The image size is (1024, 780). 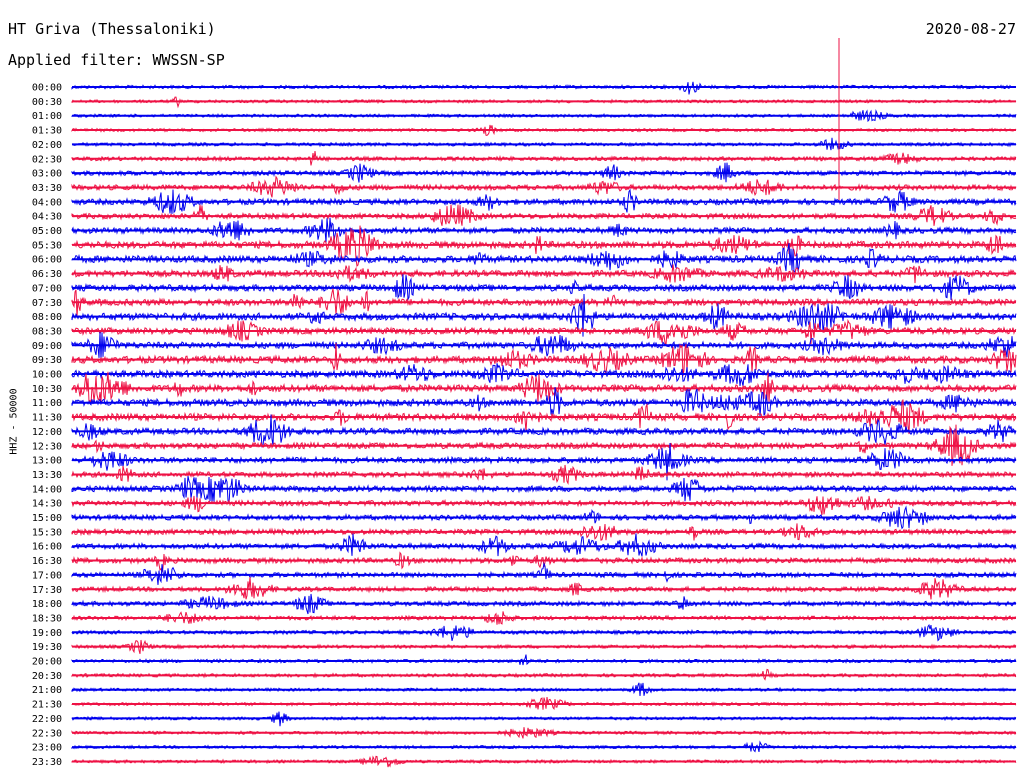 I want to click on time-tick-label: 05:30, so click(x=47, y=245).